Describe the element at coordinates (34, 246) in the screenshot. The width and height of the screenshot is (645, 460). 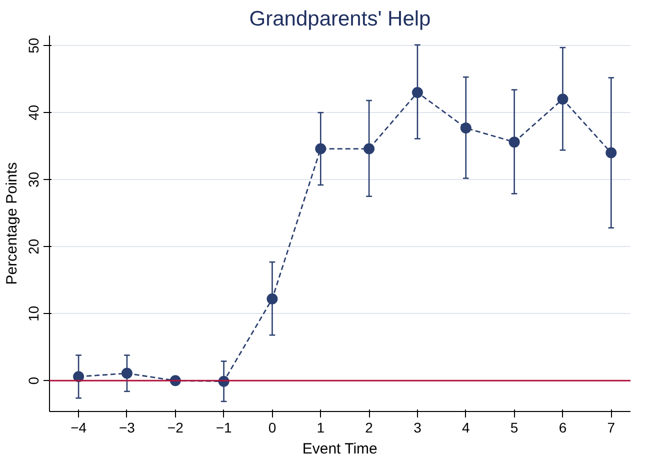
I see `y-tick-label: 20` at that location.